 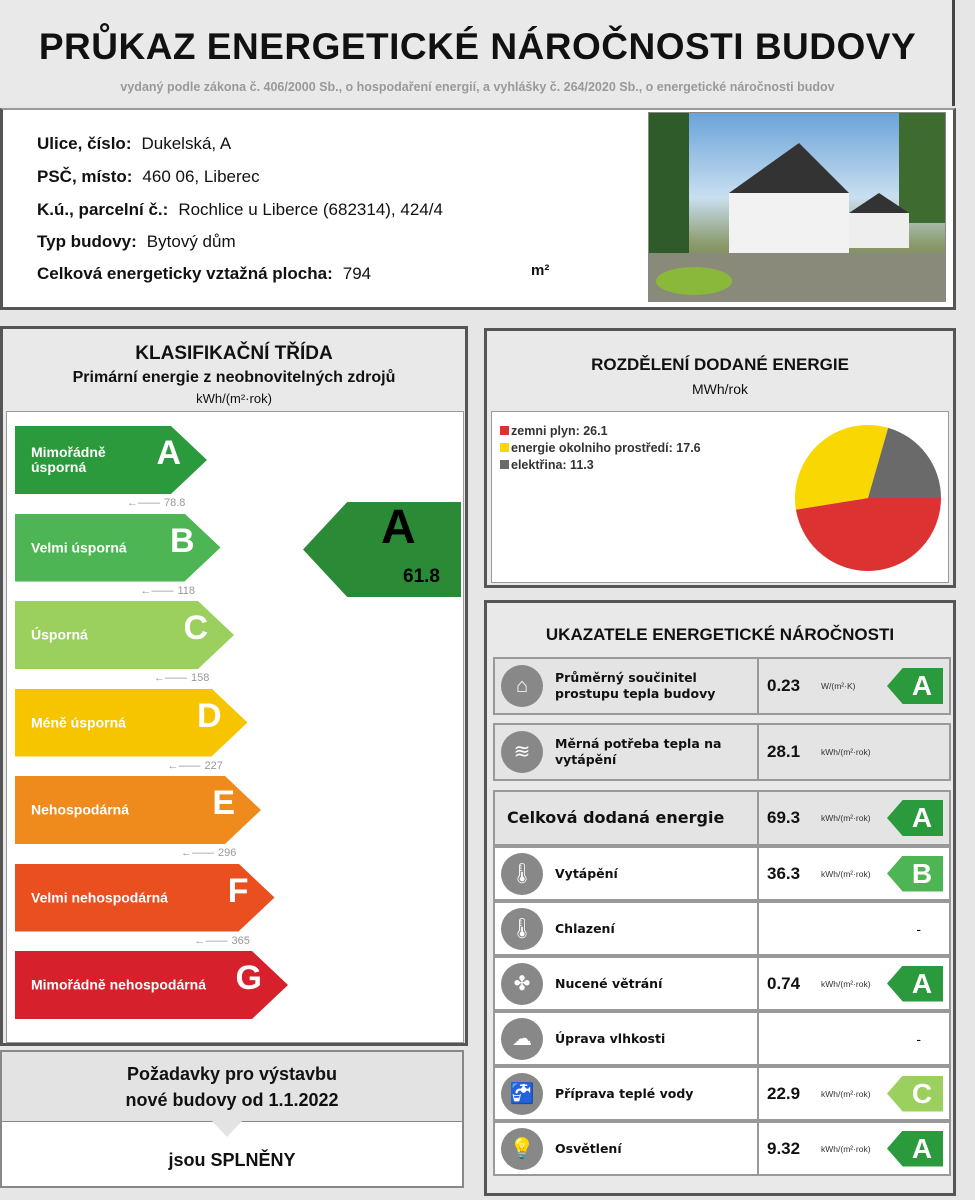 I want to click on requirements-result: jsou SPLNĚNY, so click(x=232, y=1160).